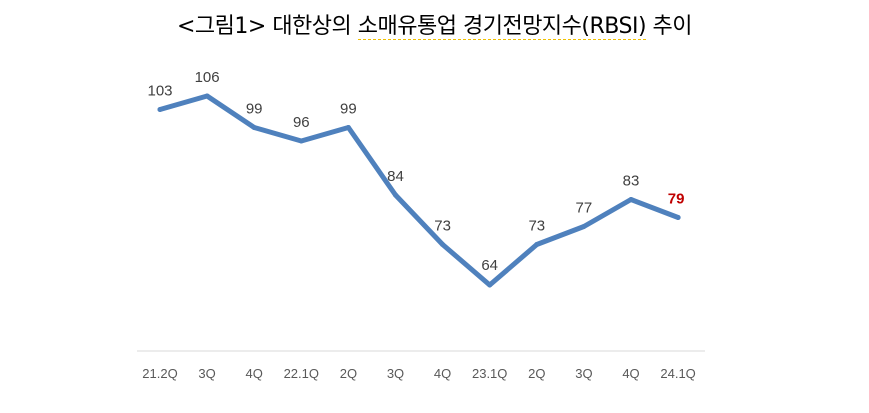 The image size is (869, 413). I want to click on data-label: 106, so click(207, 77).